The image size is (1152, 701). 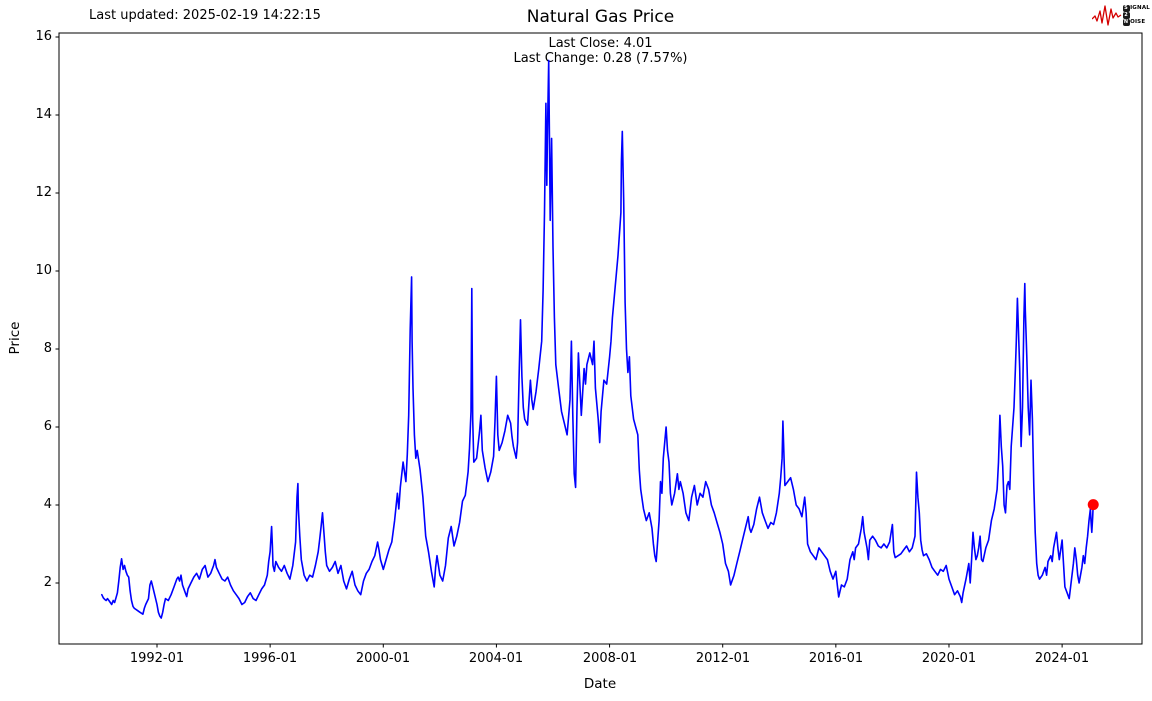 I want to click on y-tick-label: 6, so click(x=47, y=426).